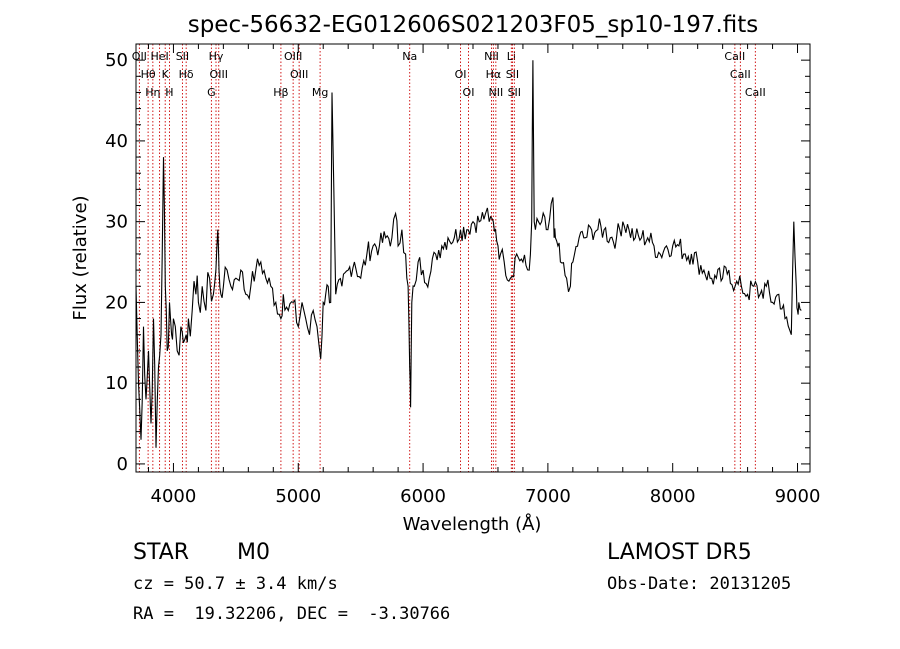 This screenshot has width=900, height=649. I want to click on line-marker-label: G, so click(211, 92).